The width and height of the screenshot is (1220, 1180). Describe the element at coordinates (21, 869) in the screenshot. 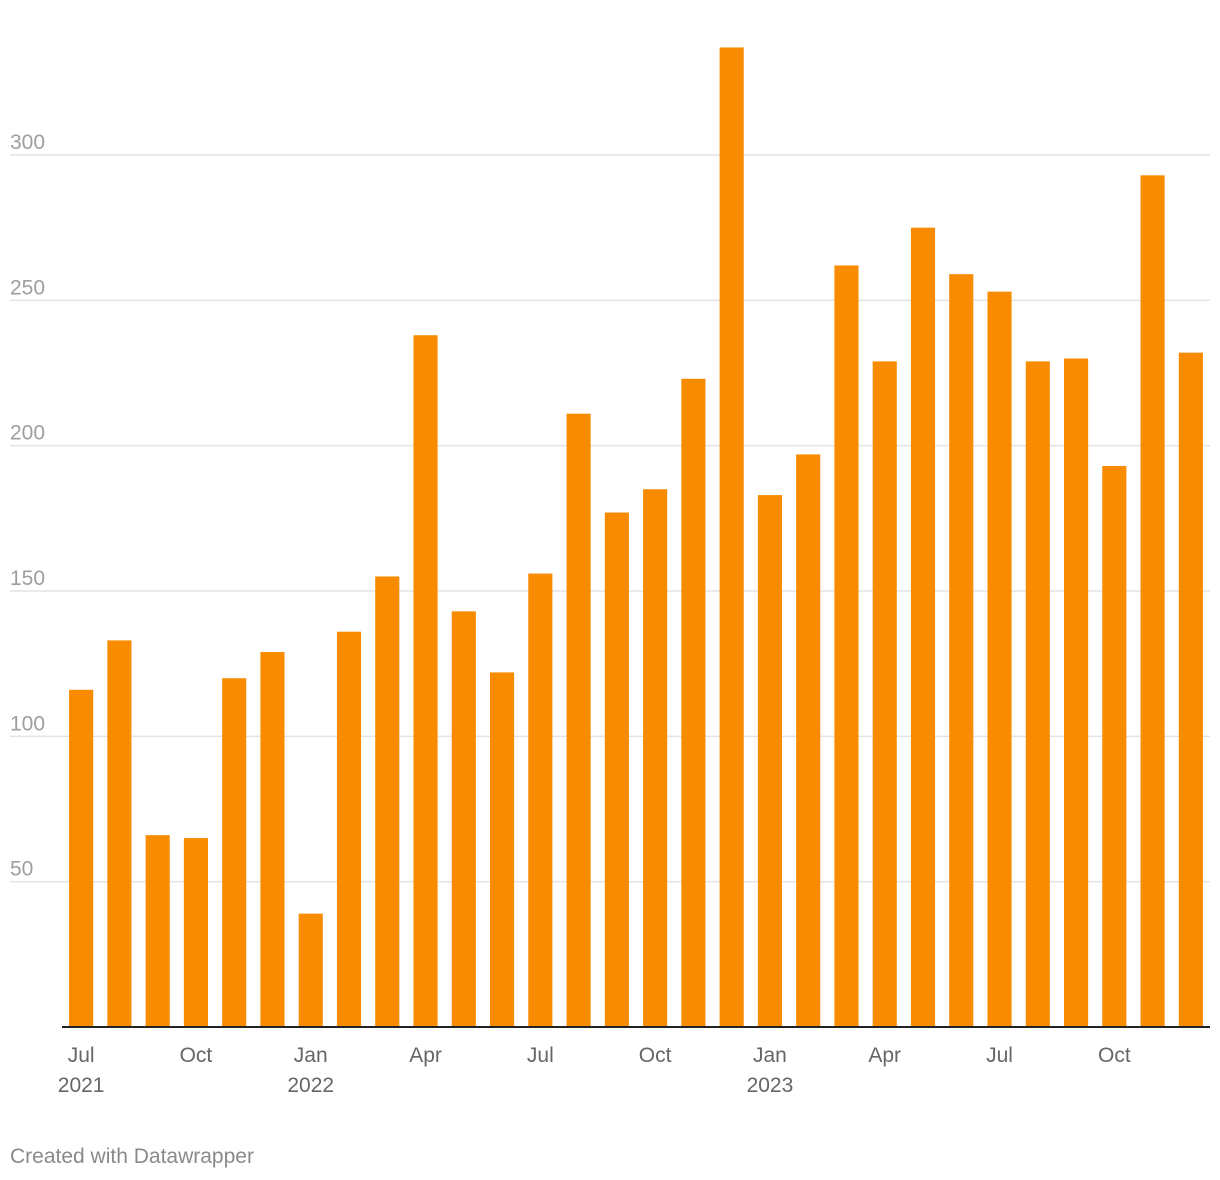

I see `y-tick-label-50: 50` at that location.